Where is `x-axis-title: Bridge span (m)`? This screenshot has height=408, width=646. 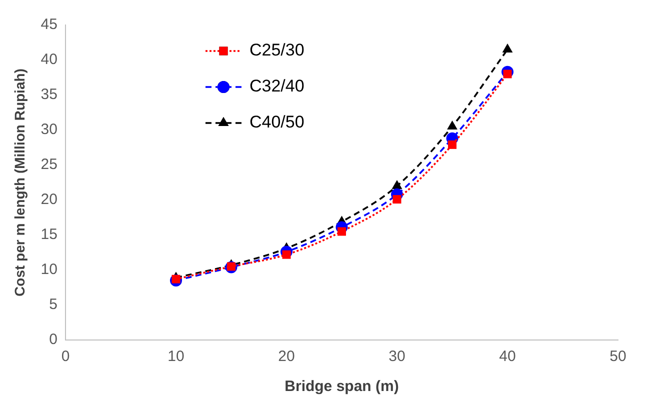
x-axis-title: Bridge span (m) is located at coordinates (341, 387).